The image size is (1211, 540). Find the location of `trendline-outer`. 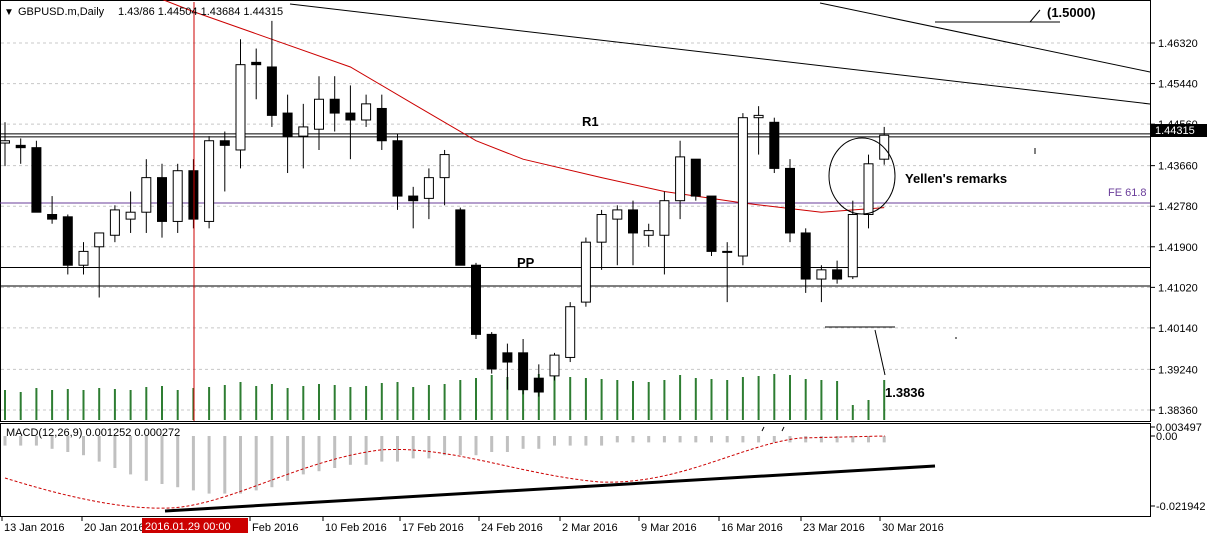

trendline-outer is located at coordinates (985, 37).